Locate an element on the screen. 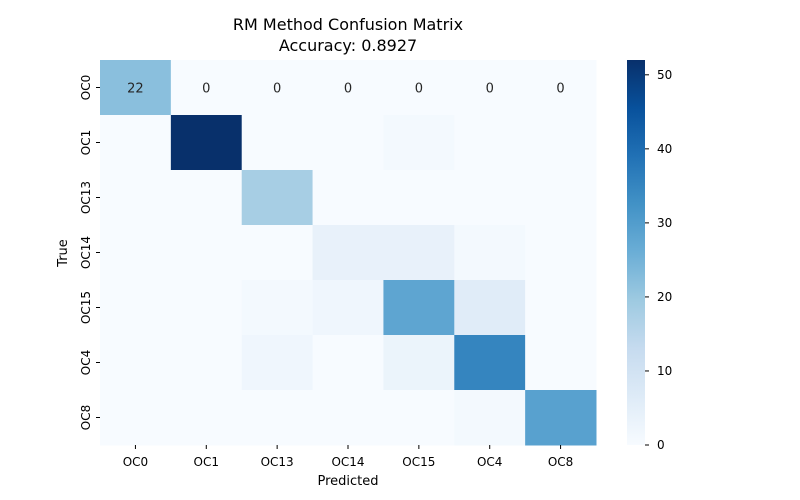 Image resolution: width=800 pixels, height=500 pixels. colorbar-tick-label: 40 is located at coordinates (664, 149).